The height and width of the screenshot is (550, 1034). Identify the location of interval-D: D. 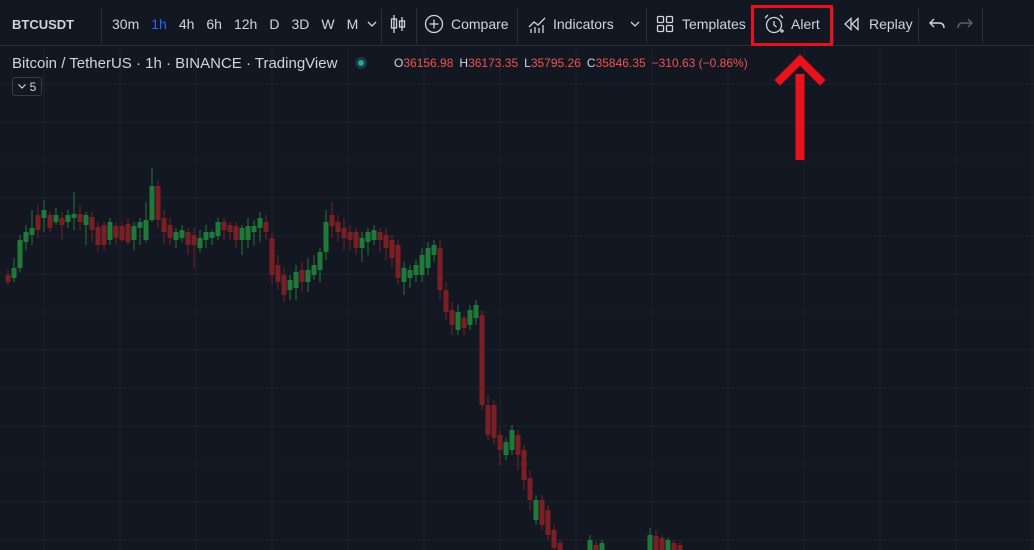
(274, 24).